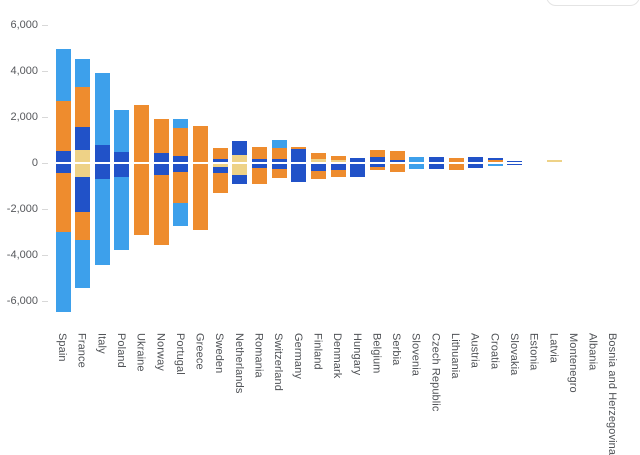  I want to click on bar-poland, so click(121, 165).